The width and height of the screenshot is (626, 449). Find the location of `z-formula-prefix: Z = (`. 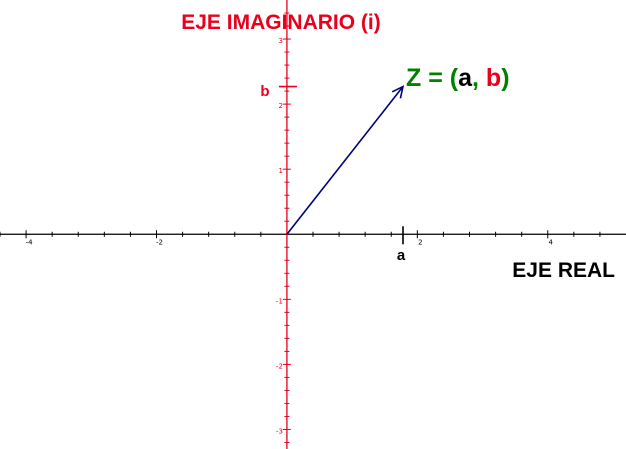

z-formula-prefix: Z = ( is located at coordinates (432, 78).